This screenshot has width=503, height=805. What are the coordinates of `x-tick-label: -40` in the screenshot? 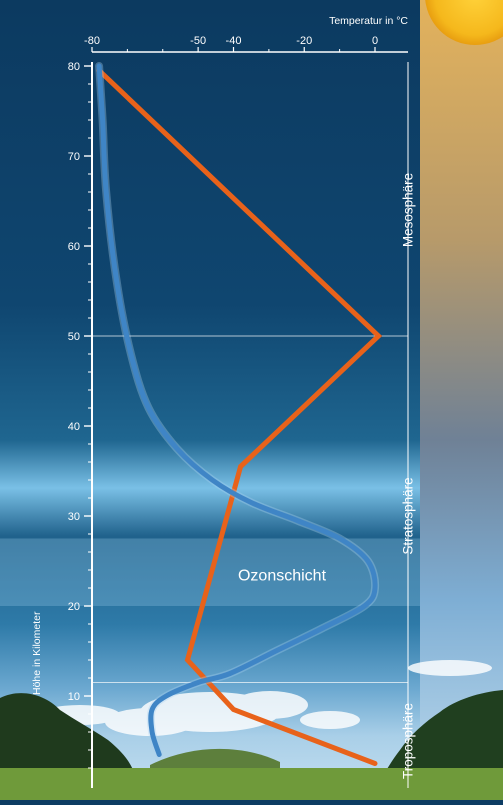 It's located at (234, 41).